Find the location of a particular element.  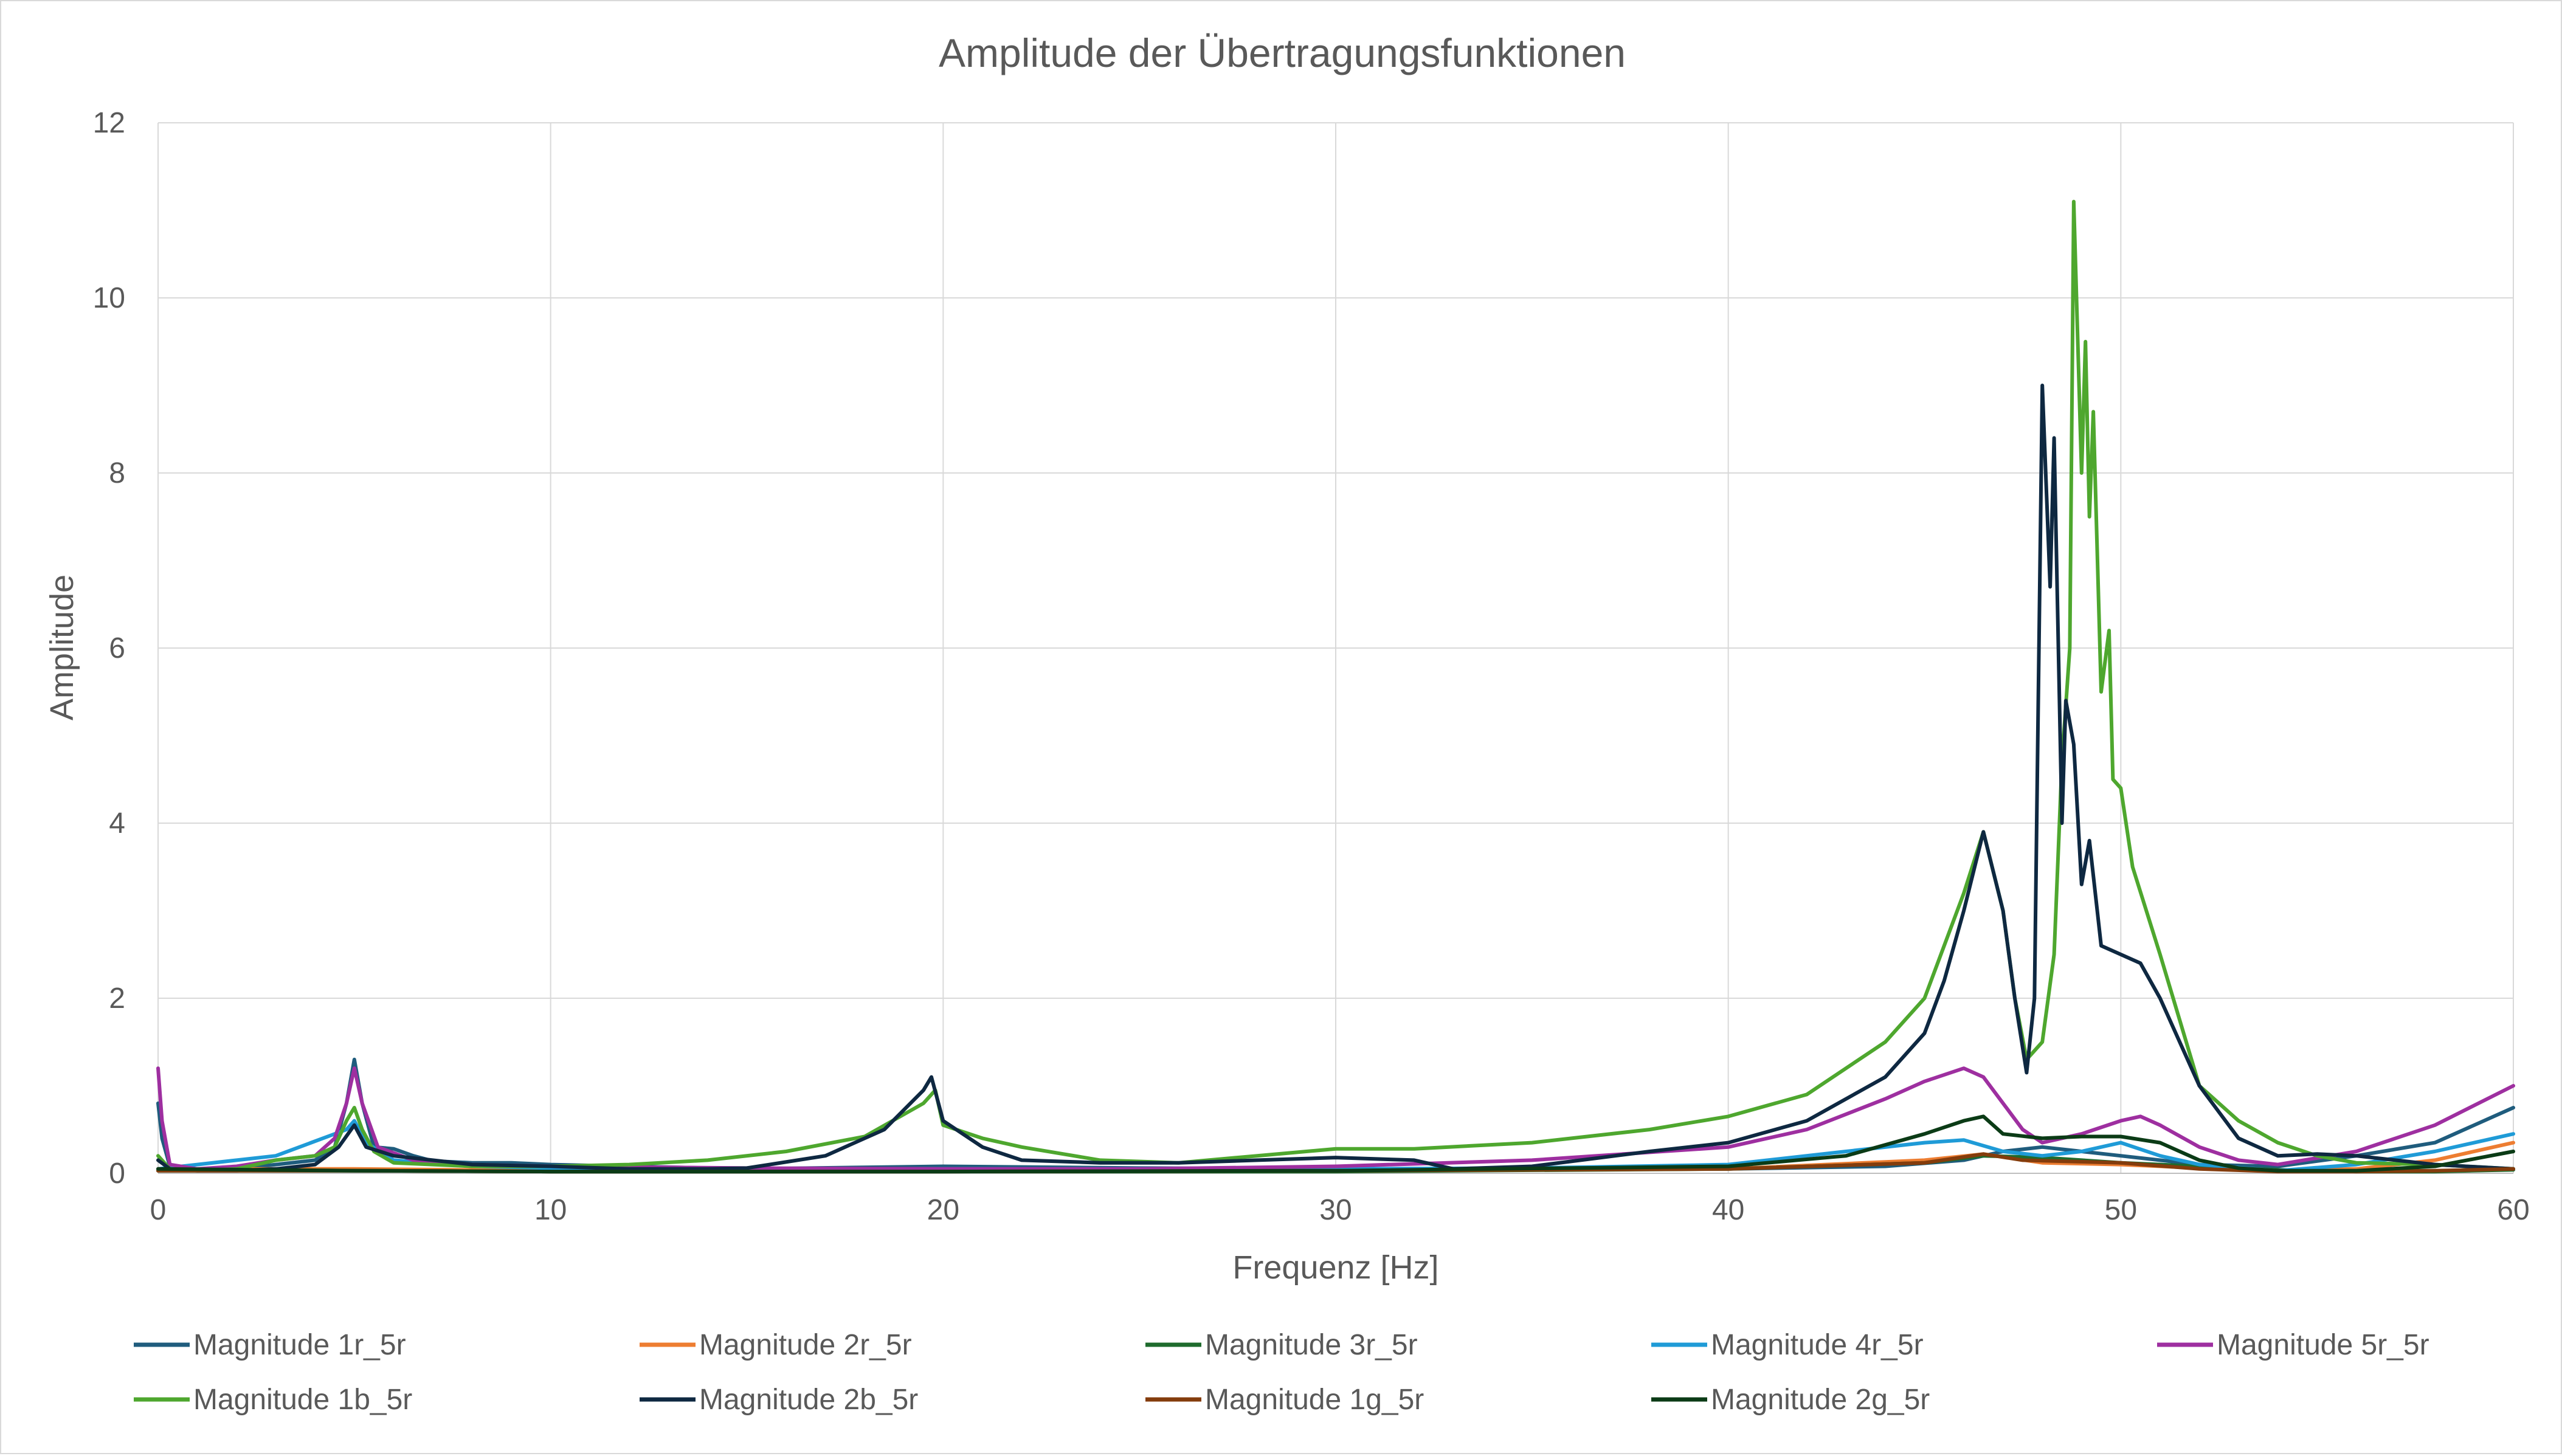

y-tick-label: 2 is located at coordinates (117, 999).